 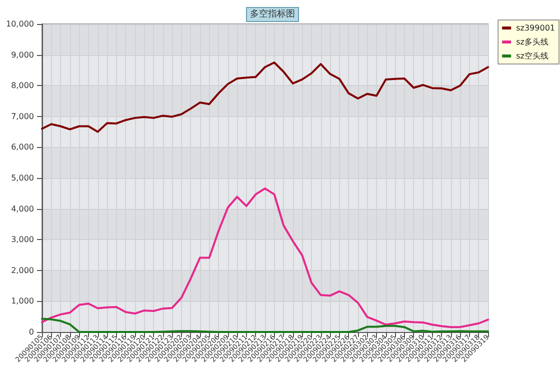 What do you see at coordinates (532, 42) in the screenshot?
I see `legend-label: sz多头线` at bounding box center [532, 42].